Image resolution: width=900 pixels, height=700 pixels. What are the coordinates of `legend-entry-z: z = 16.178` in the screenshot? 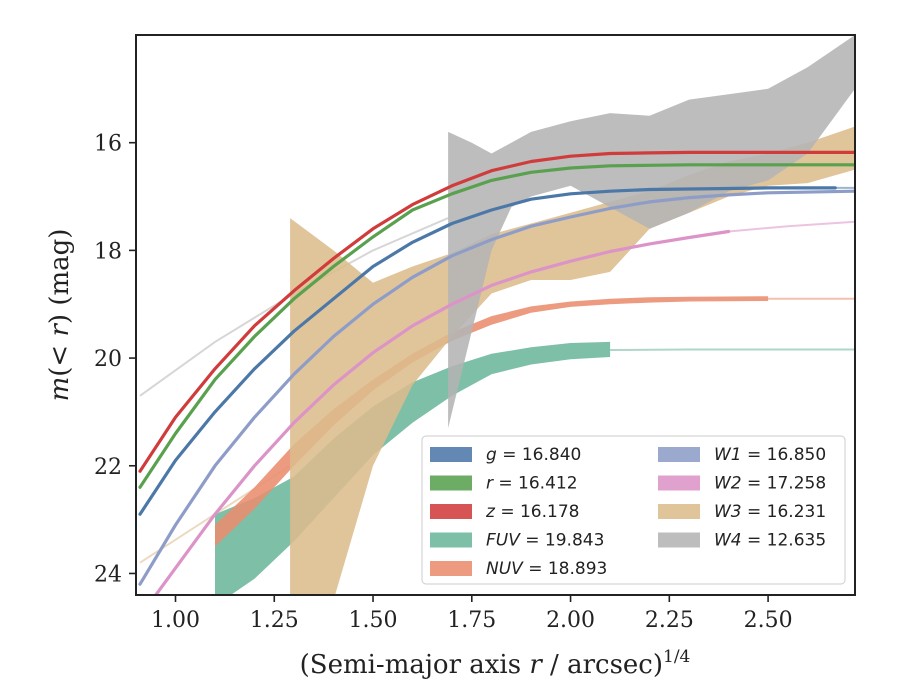 It's located at (504, 512).